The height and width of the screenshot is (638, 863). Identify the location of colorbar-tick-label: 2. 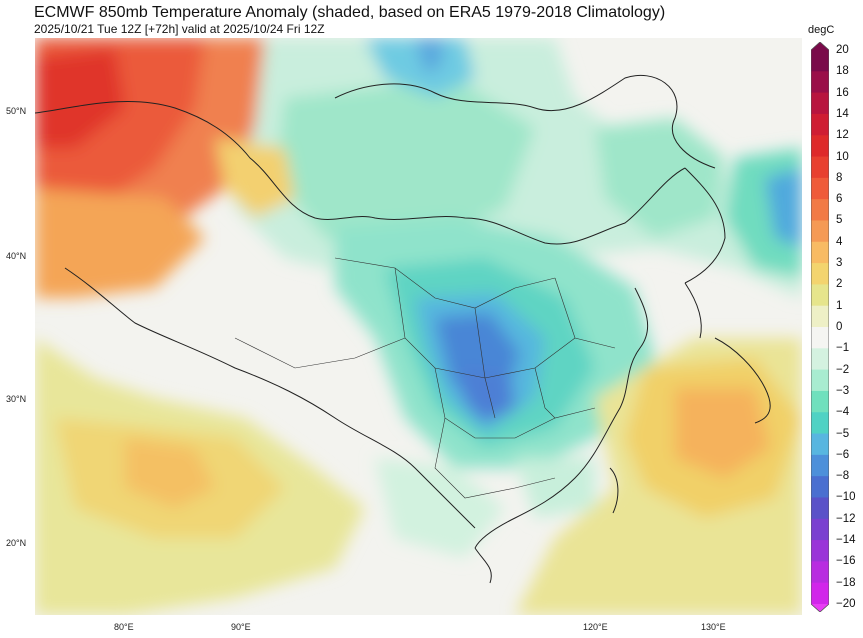
(839, 284).